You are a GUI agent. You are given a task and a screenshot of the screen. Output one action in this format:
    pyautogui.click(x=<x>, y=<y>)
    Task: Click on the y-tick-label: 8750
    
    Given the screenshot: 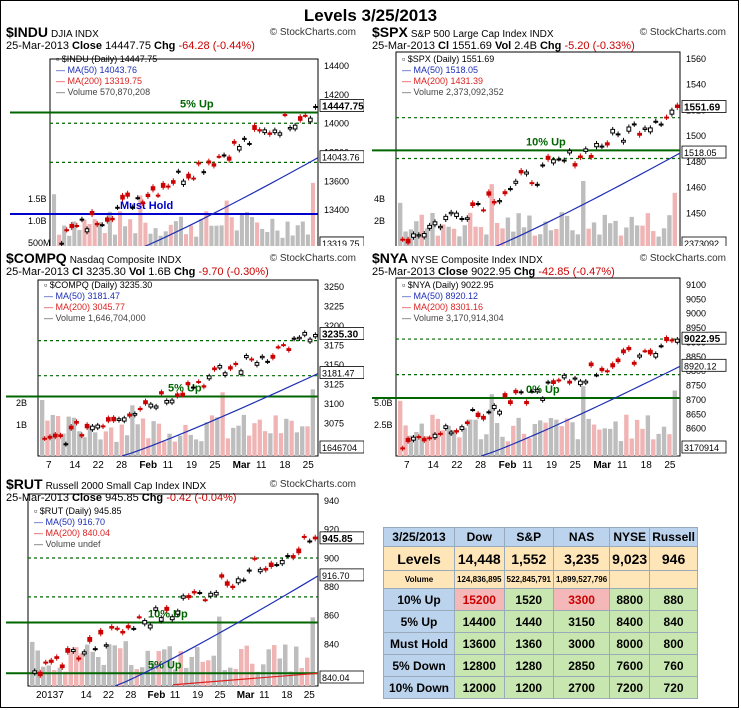 What is the action you would take?
    pyautogui.click(x=696, y=386)
    